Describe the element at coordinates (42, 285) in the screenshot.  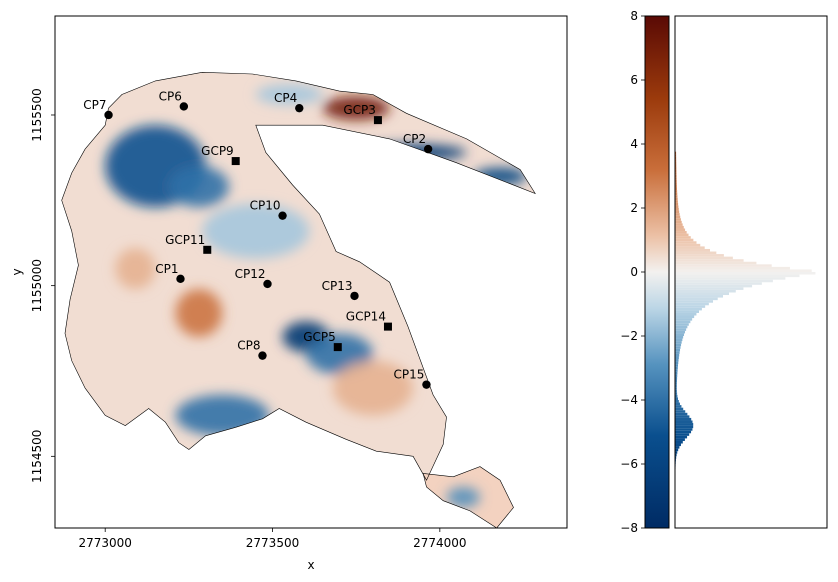
I see `y-ticks: 1154500 1155000 1155500` at that location.